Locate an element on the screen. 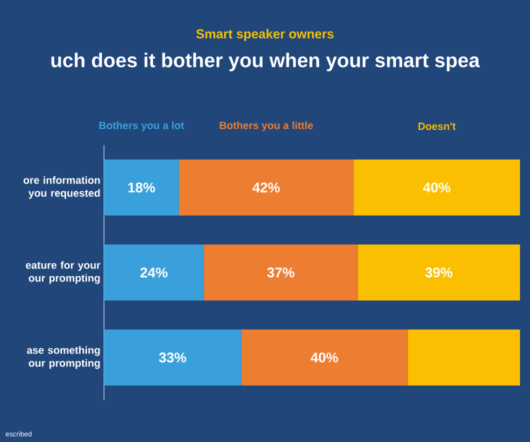  text: Bothers you a little is located at coordinates (266, 126).